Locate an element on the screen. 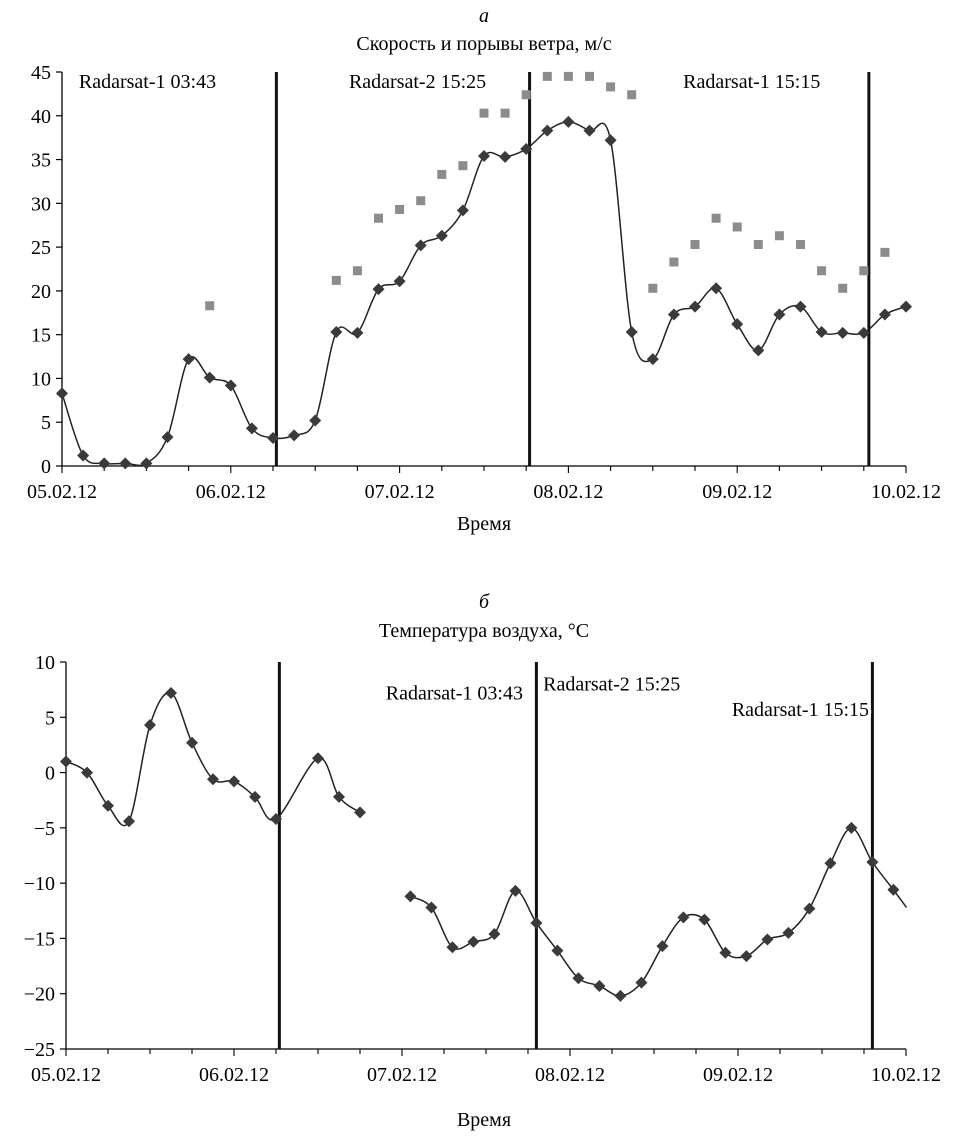  y-tick-label: 15 is located at coordinates (41, 336).